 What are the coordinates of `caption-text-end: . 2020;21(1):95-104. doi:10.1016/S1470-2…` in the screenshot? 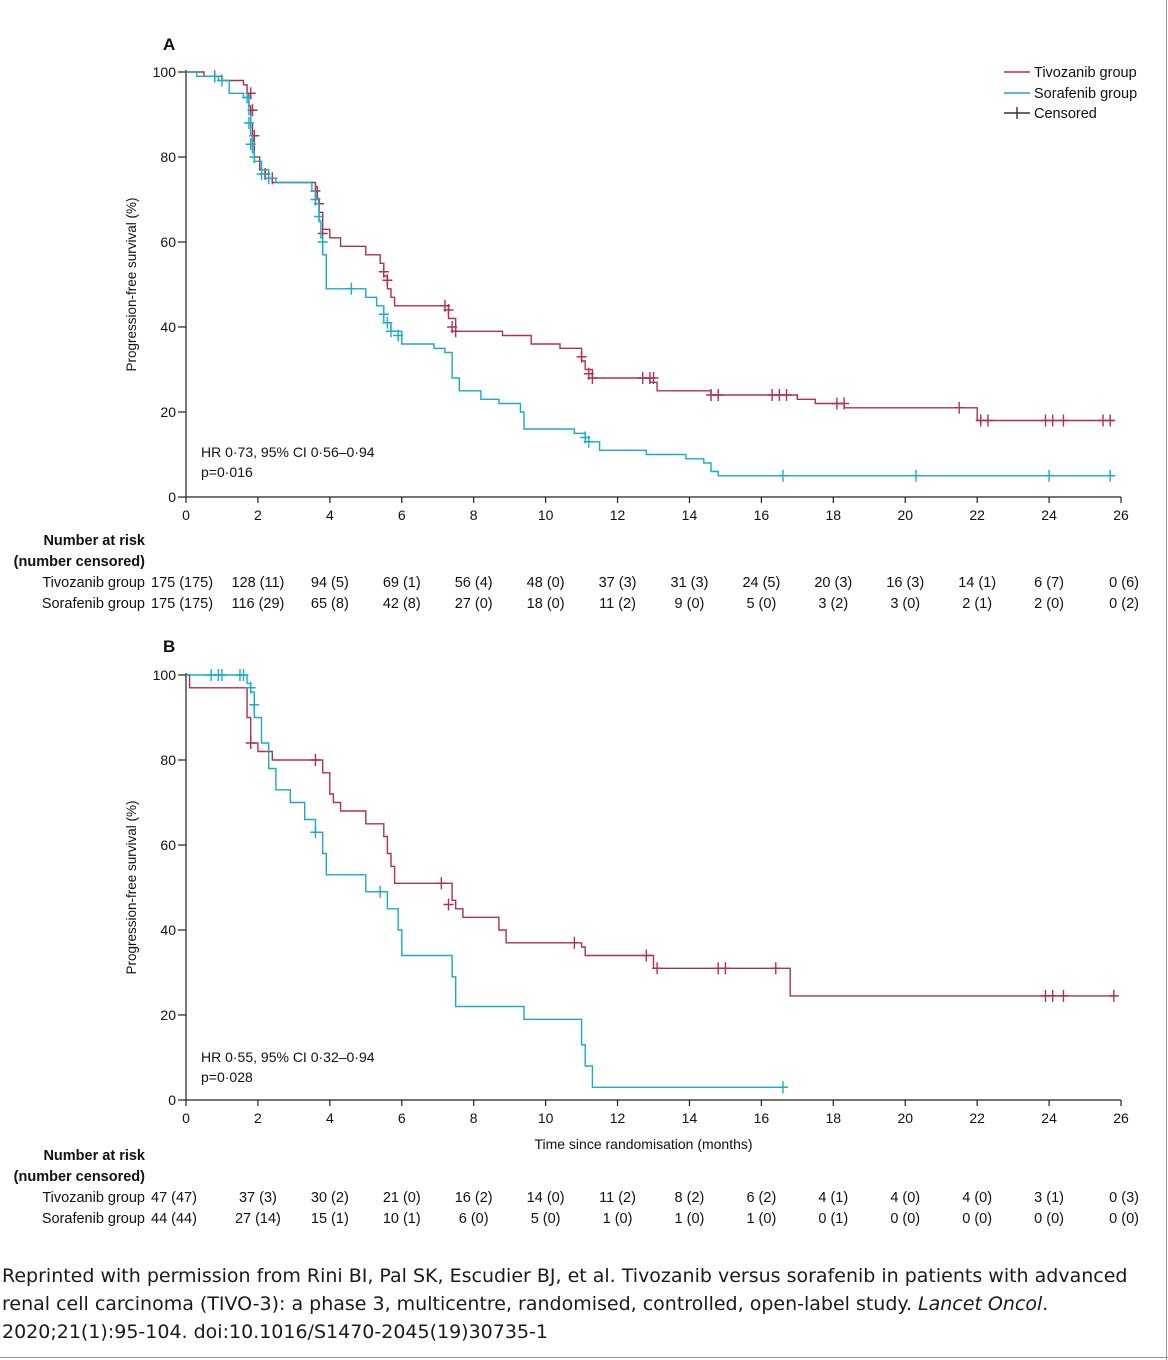 It's located at (525, 1318).